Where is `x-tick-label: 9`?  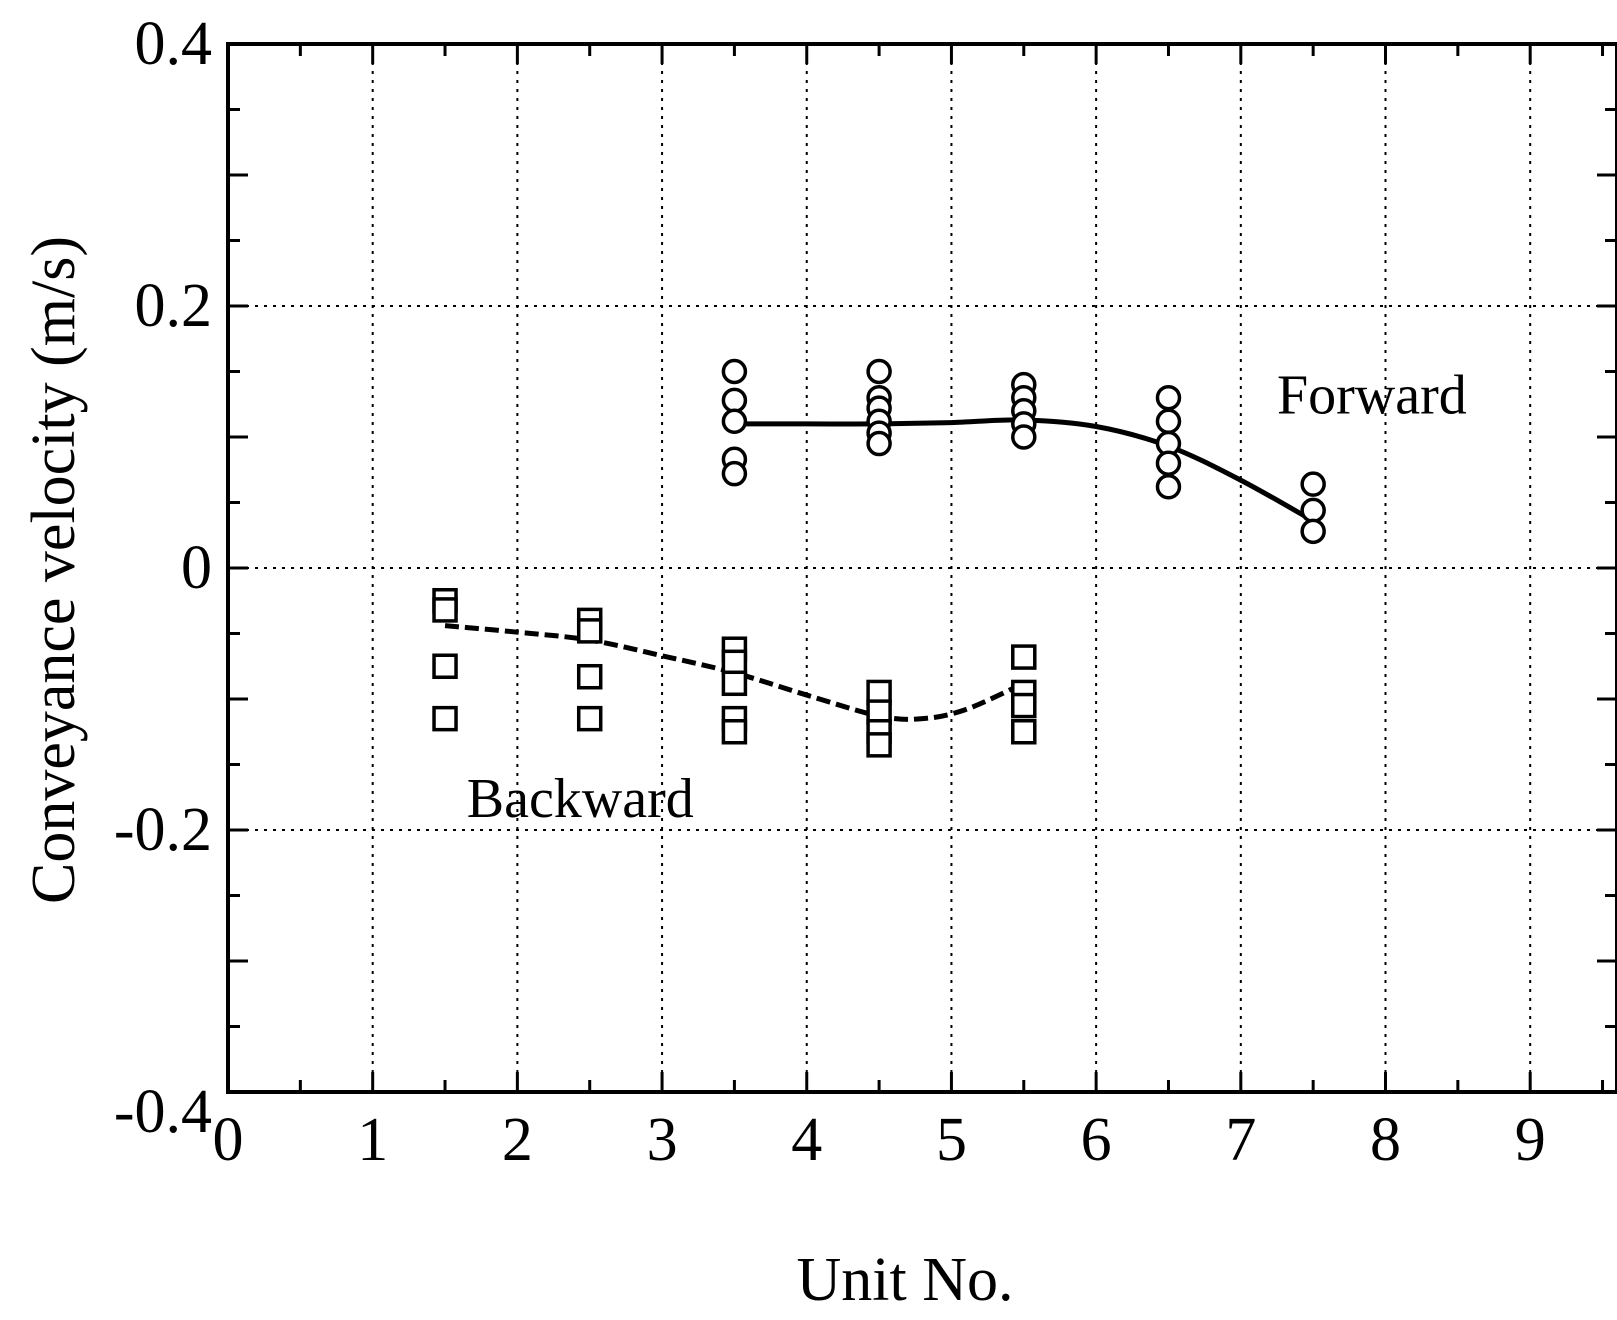 x-tick-label: 9 is located at coordinates (1530, 1140).